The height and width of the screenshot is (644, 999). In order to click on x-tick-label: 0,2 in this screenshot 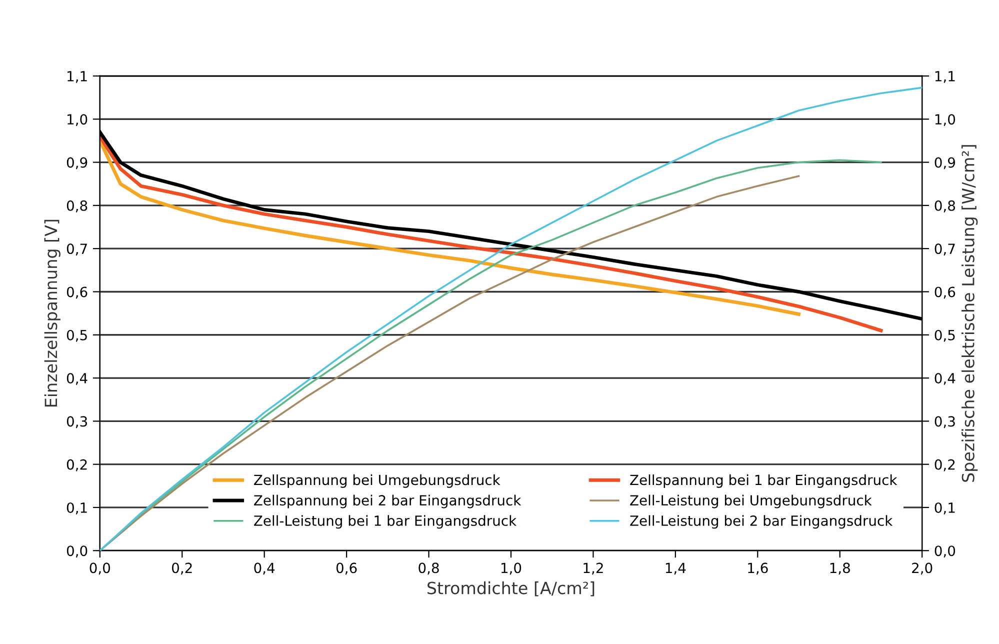, I will do `click(182, 568)`.